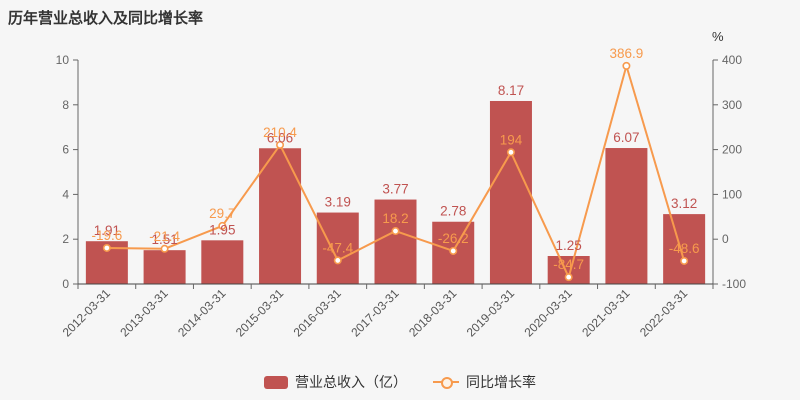 The image size is (800, 400). What do you see at coordinates (568, 264) in the screenshot?
I see `growth-value-label: -84.7` at bounding box center [568, 264].